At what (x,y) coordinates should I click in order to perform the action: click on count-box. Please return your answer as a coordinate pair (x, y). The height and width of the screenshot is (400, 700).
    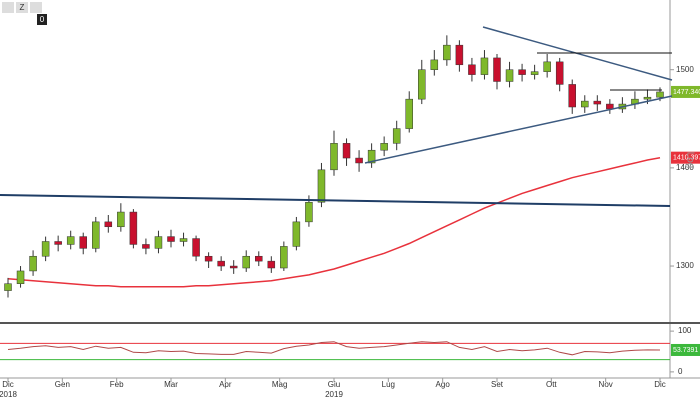
    Looking at the image, I should click on (42, 19).